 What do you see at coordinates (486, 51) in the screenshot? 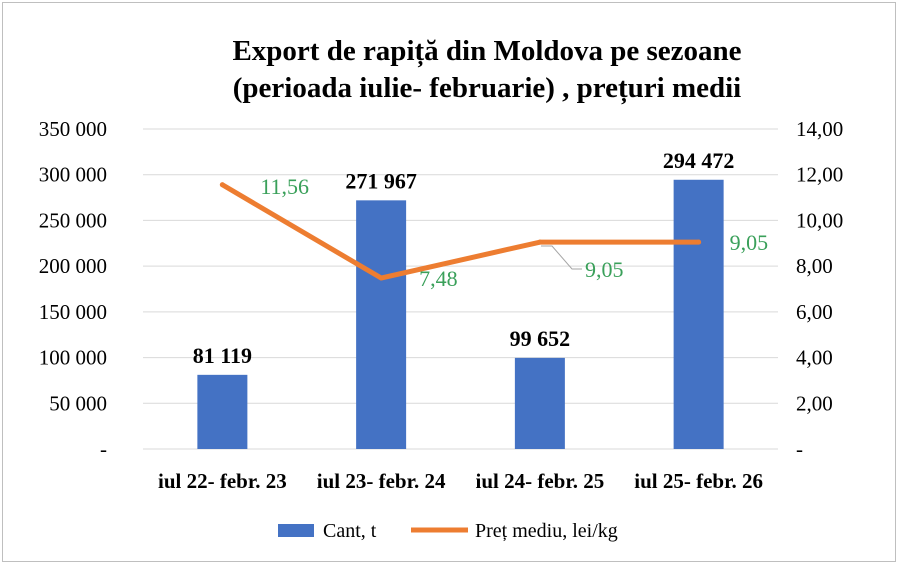
I see `chart-title-line-1: Export de rapiță din Moldova pe sezoane` at bounding box center [486, 51].